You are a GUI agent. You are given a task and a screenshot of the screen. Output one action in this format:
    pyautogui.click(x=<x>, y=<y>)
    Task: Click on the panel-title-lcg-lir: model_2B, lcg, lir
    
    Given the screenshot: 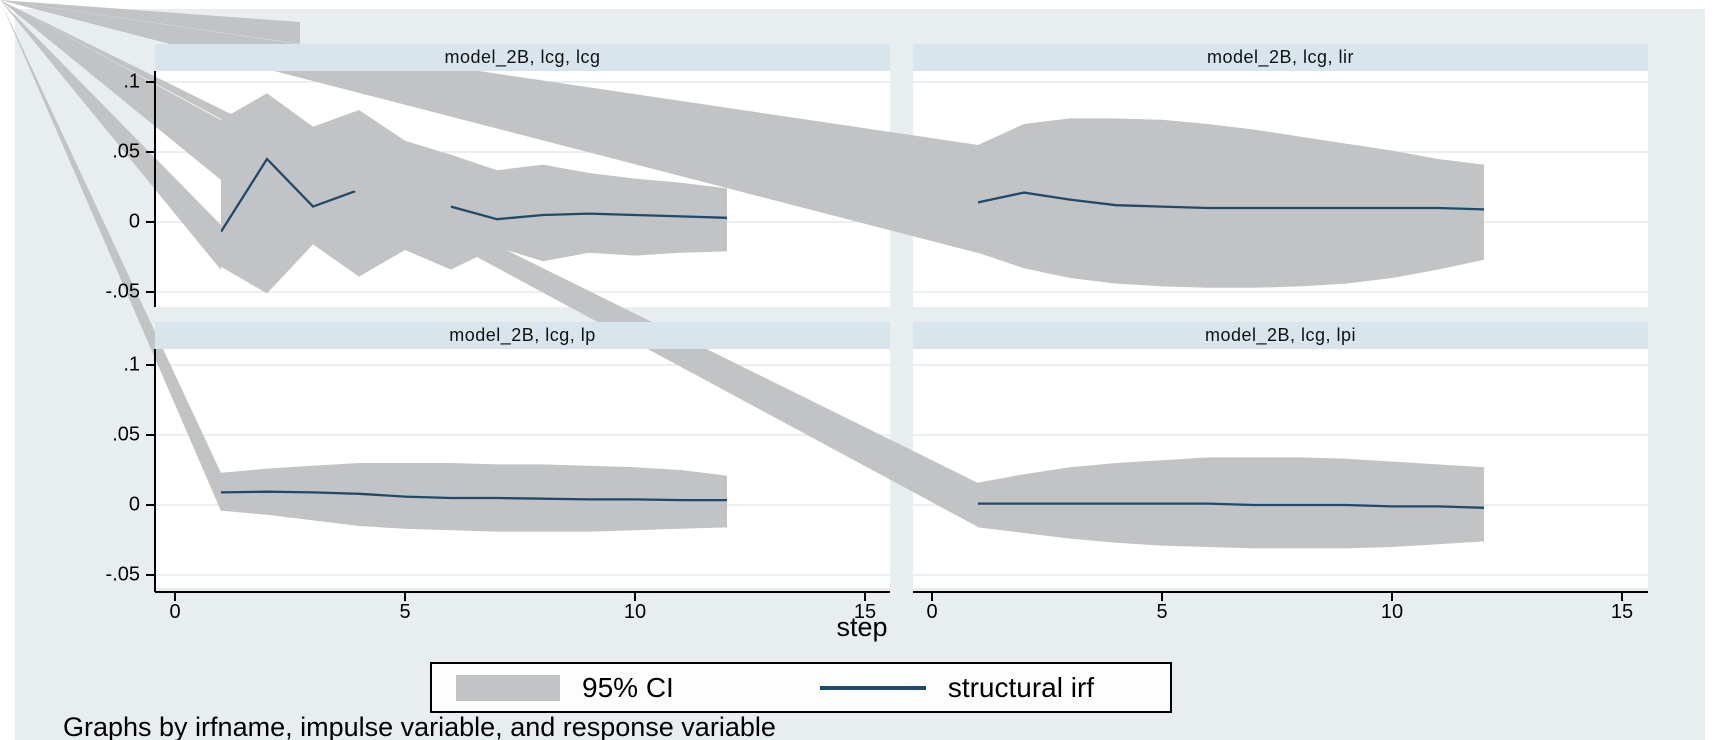 What is the action you would take?
    pyautogui.click(x=1280, y=57)
    